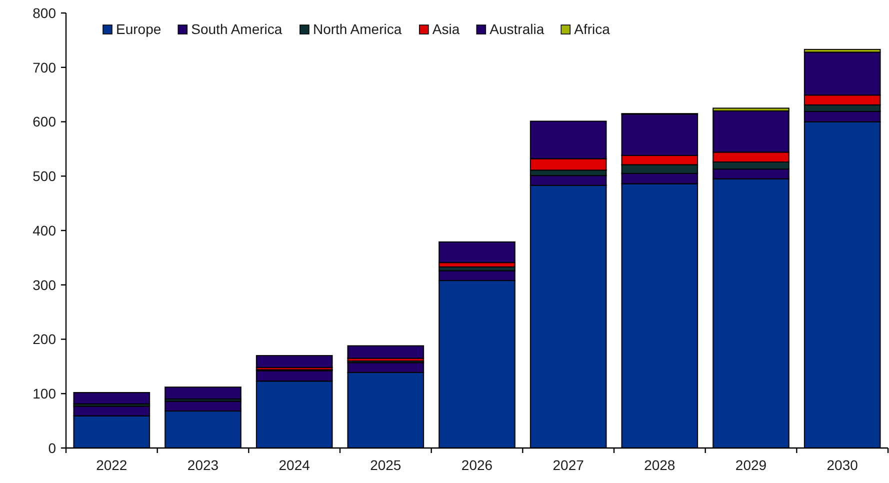  I want to click on y-tick-label: 0, so click(52, 448).